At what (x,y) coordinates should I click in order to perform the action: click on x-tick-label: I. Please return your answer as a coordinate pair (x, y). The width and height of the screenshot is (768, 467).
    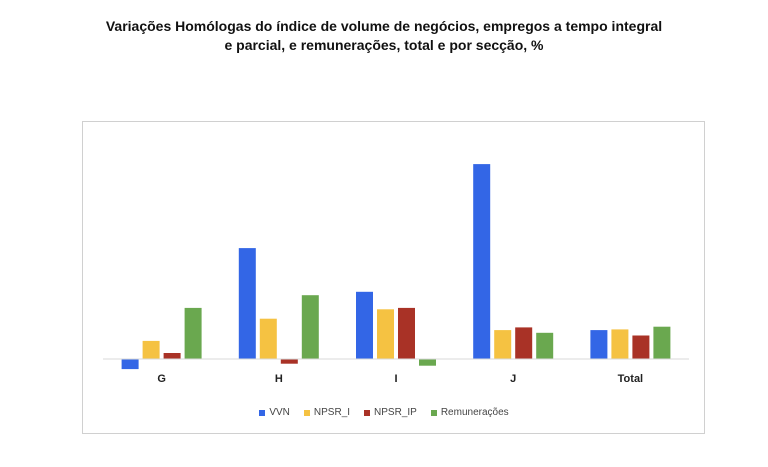
    Looking at the image, I should click on (395, 379).